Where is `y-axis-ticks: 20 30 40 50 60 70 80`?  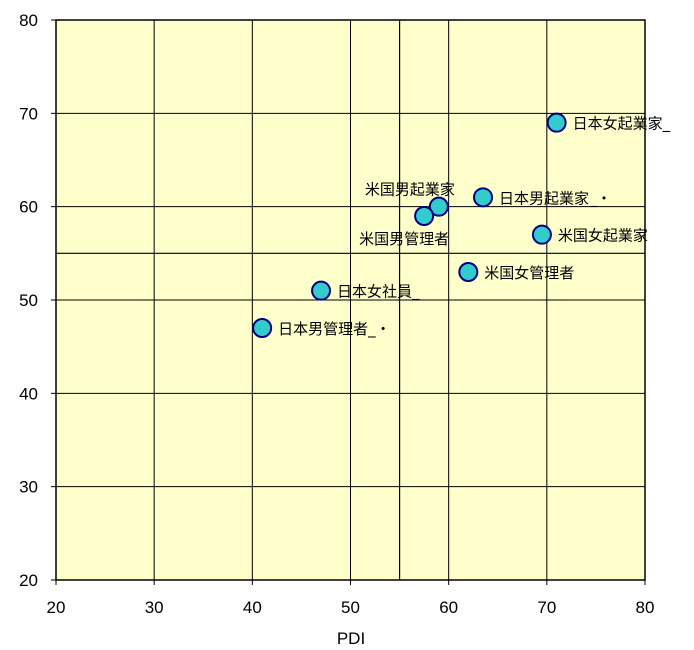 y-axis-ticks: 20 30 40 50 60 70 80 is located at coordinates (37, 300).